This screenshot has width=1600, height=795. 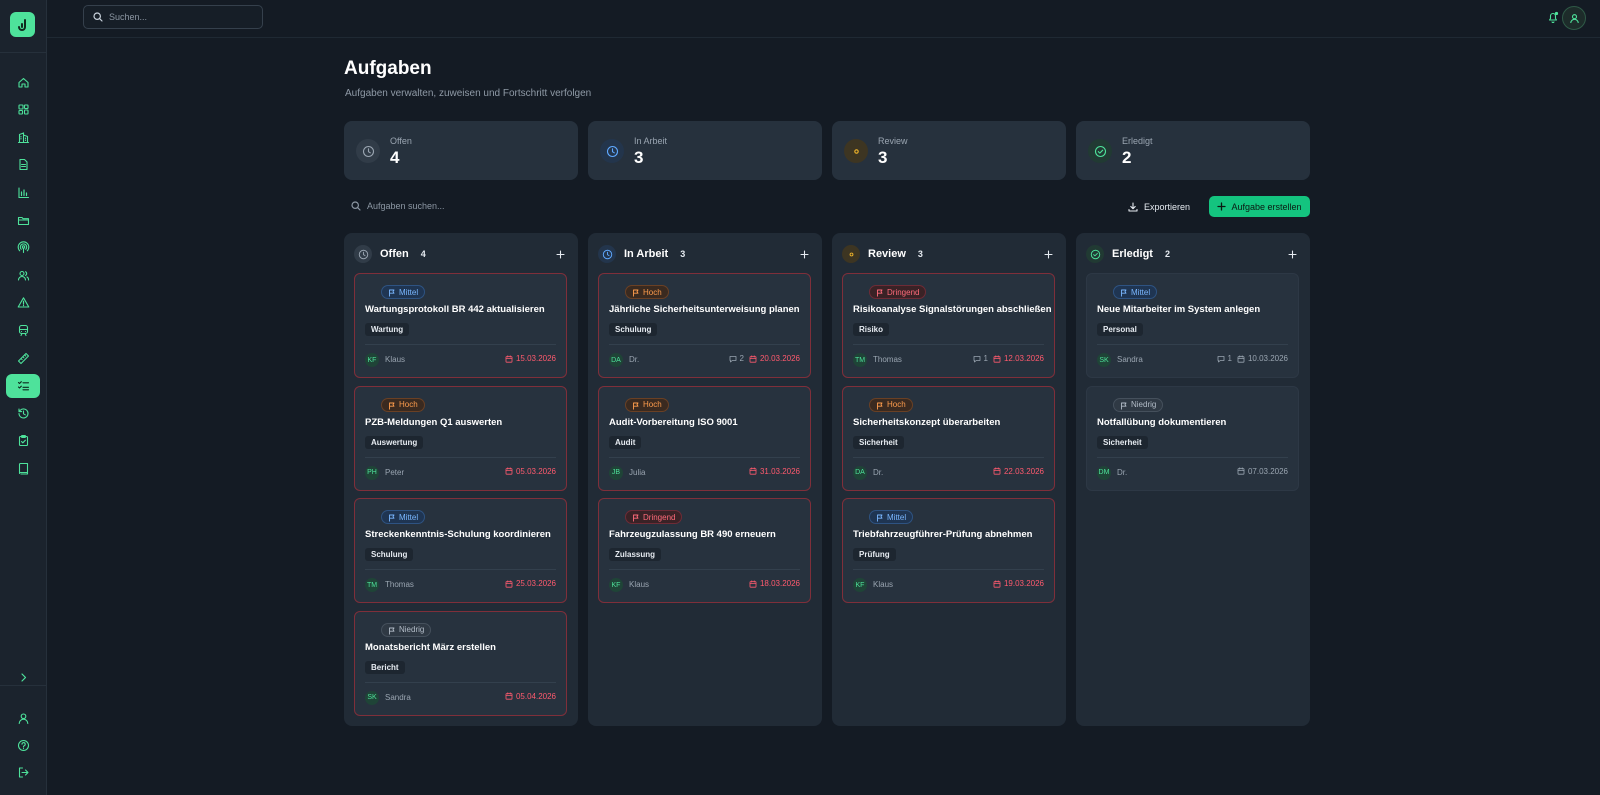 I want to click on sidebar-item-help, so click(x=23, y=745).